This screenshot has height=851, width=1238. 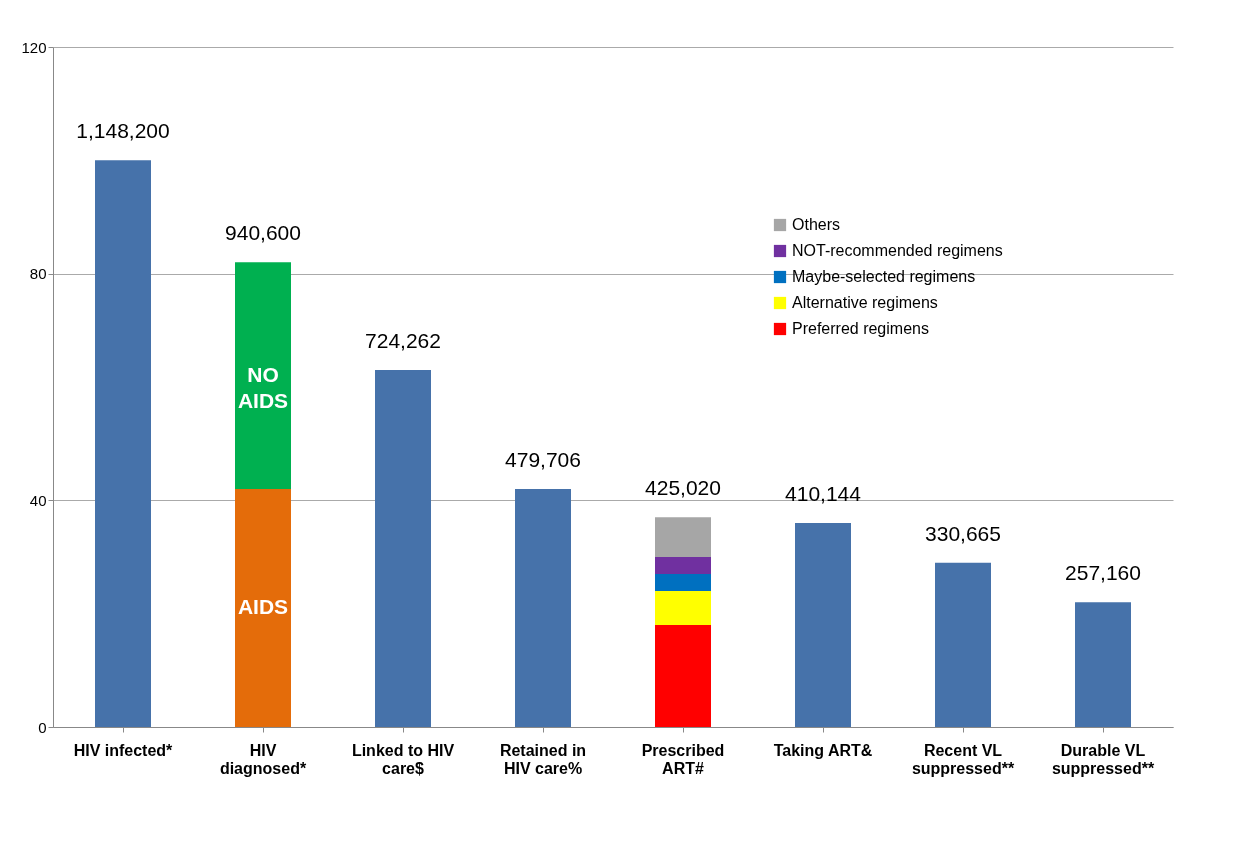 What do you see at coordinates (823, 750) in the screenshot?
I see `x-tick-label: Taking ART&` at bounding box center [823, 750].